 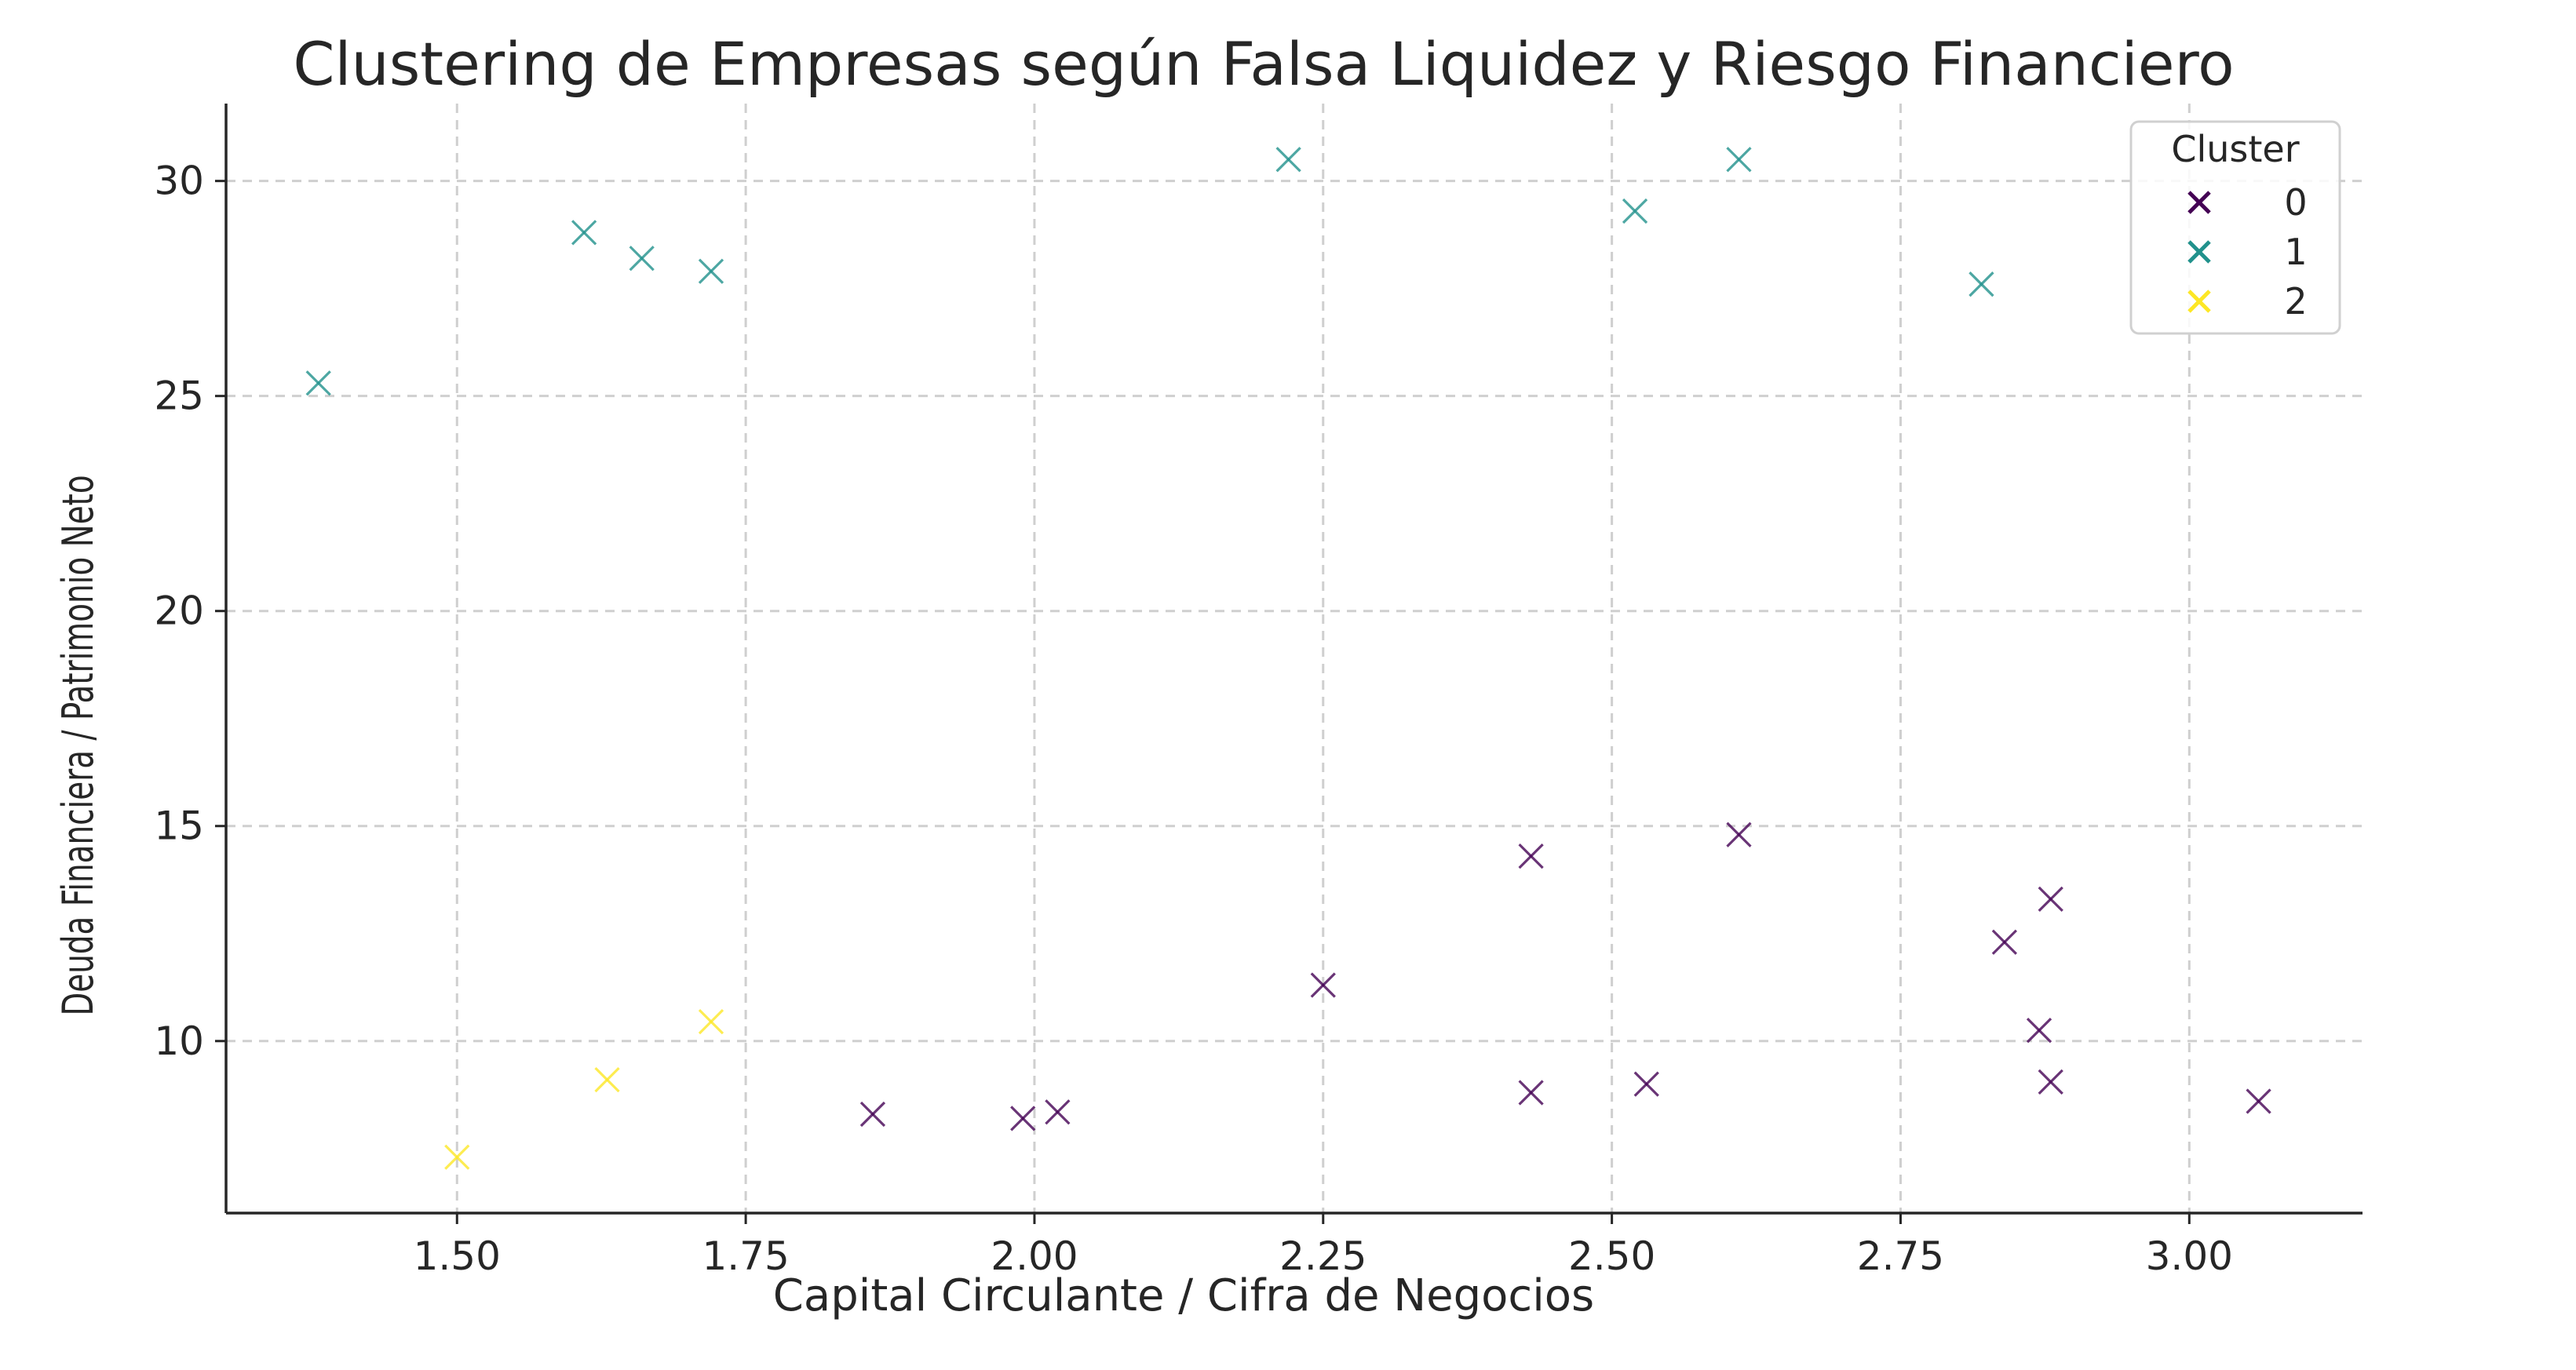 I want to click on x-axis-label: Capital Circulante / Cifra de Negocios, so click(x=1183, y=1295).